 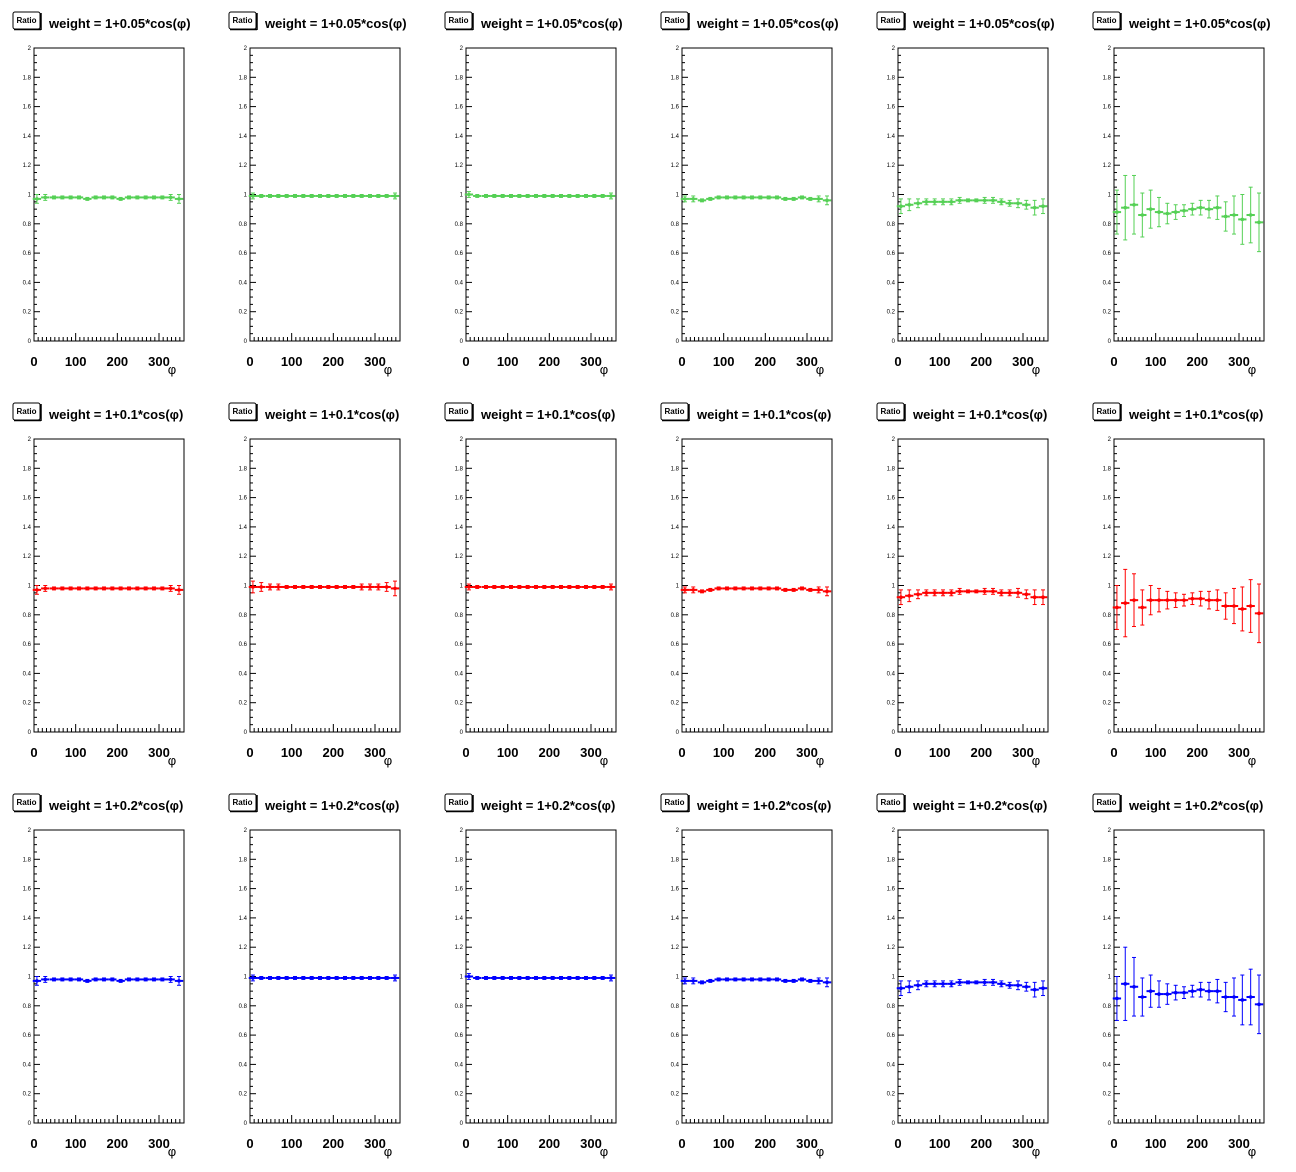 I want to click on y-tick-label: 1.2, so click(x=27, y=557).